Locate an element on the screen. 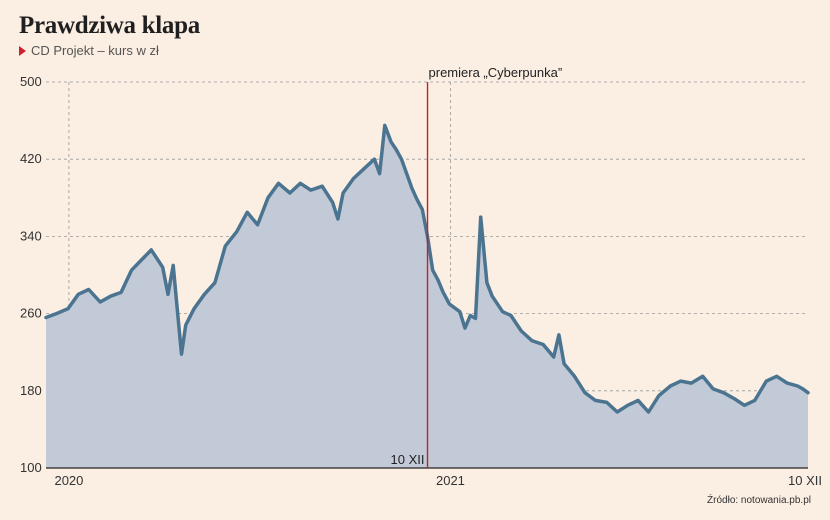 This screenshot has height=520, width=830. chart-subtitle: CD Projekt – kurs w zł is located at coordinates (89, 50).